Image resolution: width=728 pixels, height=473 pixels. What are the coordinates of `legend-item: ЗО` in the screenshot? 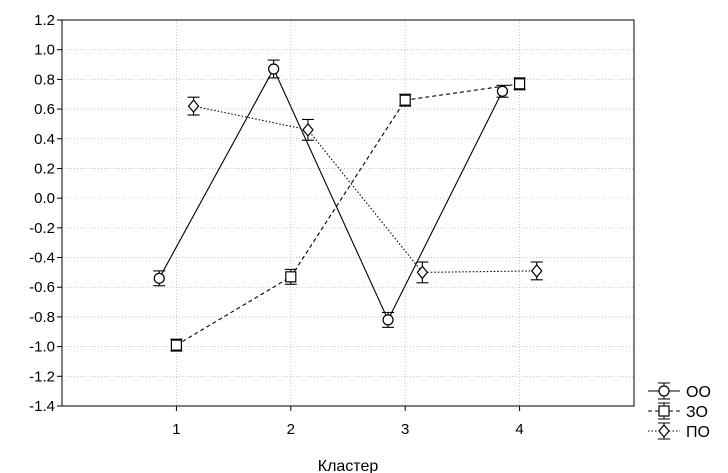 It's located at (678, 411).